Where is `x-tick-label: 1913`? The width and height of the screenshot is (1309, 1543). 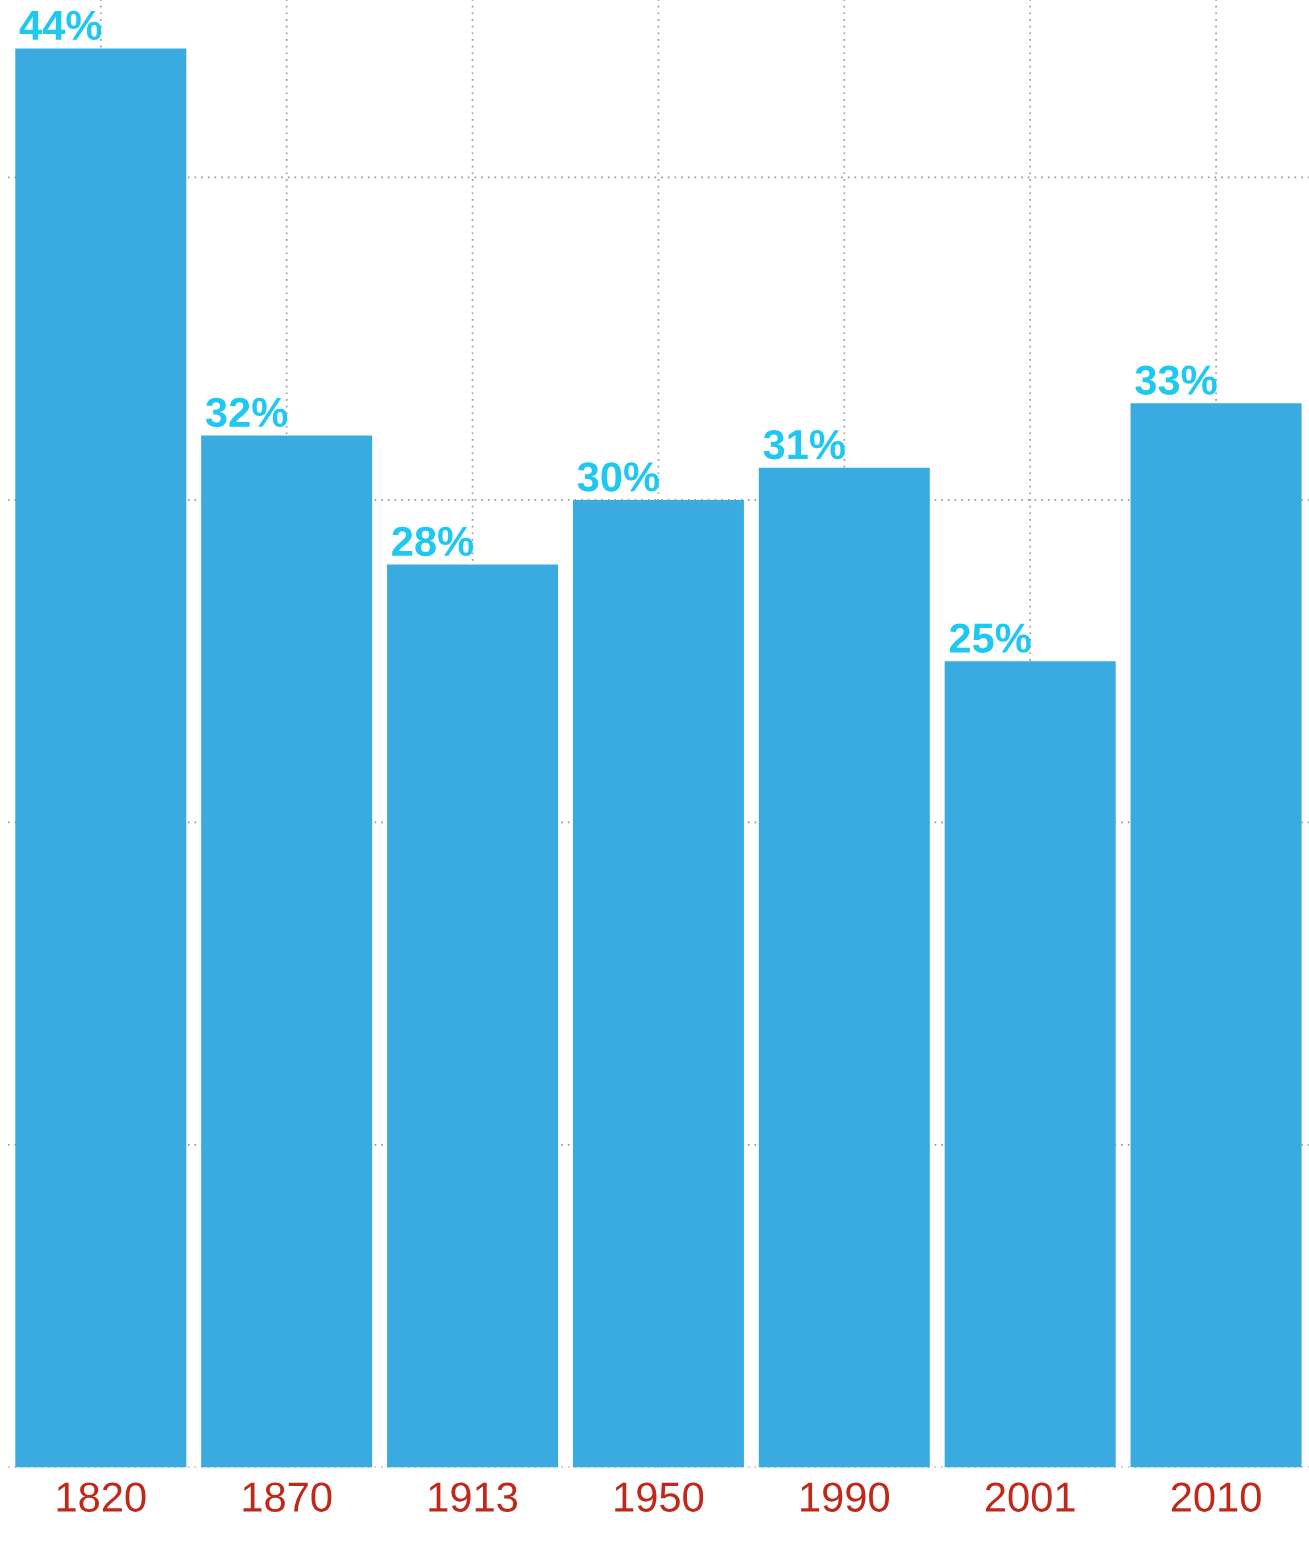 x-tick-label: 1913 is located at coordinates (473, 1497).